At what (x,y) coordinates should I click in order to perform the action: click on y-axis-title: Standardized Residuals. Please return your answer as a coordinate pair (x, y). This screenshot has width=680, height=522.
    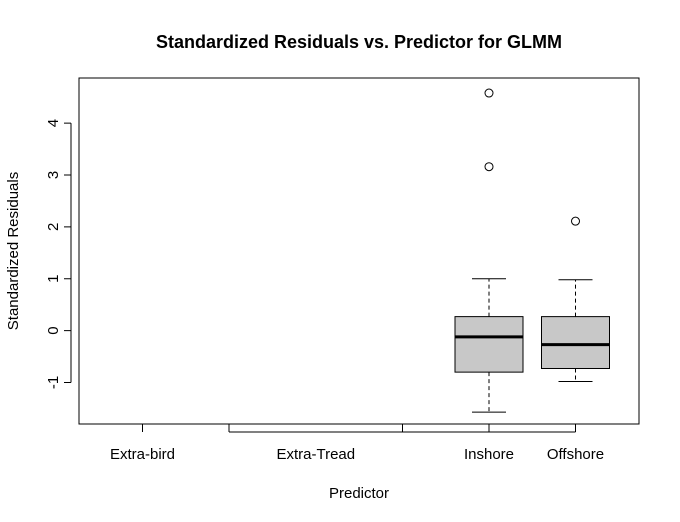
    Looking at the image, I should click on (13, 251).